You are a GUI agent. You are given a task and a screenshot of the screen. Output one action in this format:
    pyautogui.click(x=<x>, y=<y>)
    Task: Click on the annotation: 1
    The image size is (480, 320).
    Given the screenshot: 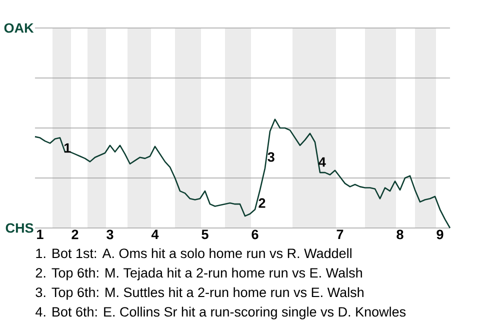 What is the action you would take?
    pyautogui.click(x=67, y=148)
    